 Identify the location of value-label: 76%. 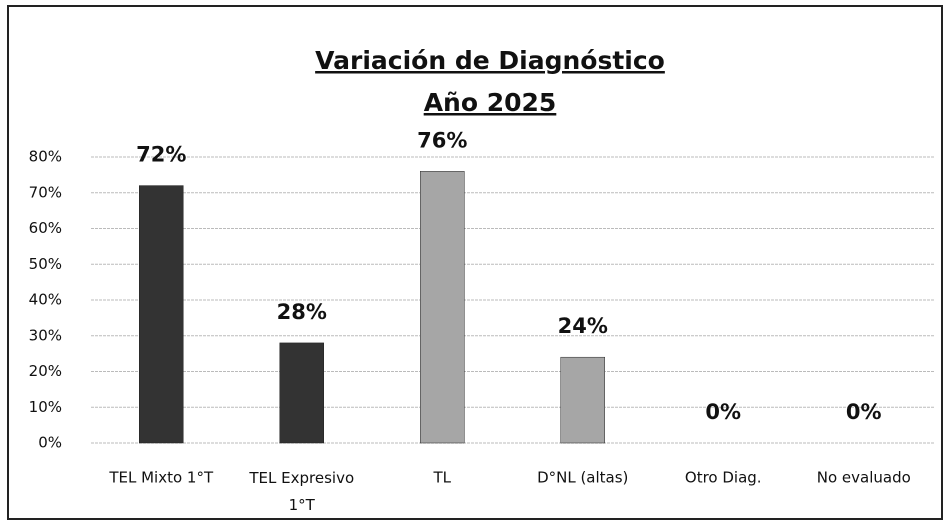
(442, 140).